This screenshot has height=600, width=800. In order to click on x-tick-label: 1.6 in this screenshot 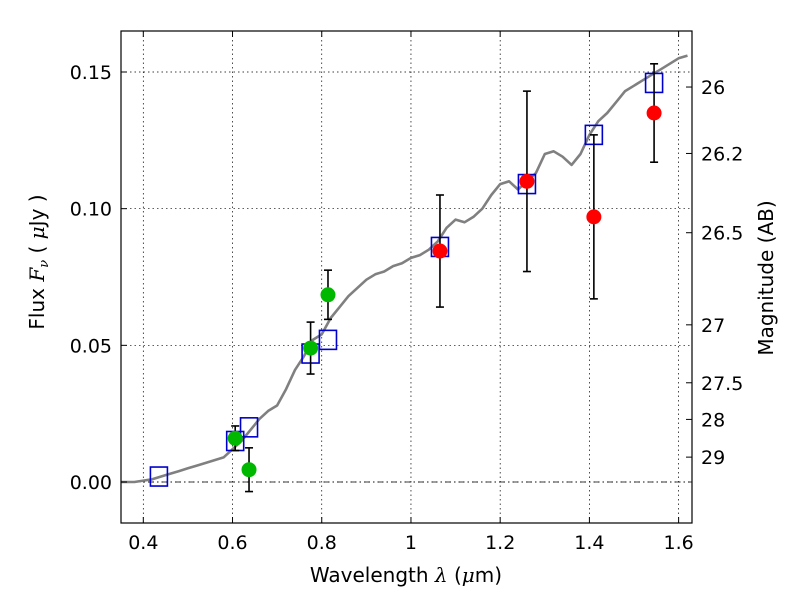, I will do `click(679, 543)`.